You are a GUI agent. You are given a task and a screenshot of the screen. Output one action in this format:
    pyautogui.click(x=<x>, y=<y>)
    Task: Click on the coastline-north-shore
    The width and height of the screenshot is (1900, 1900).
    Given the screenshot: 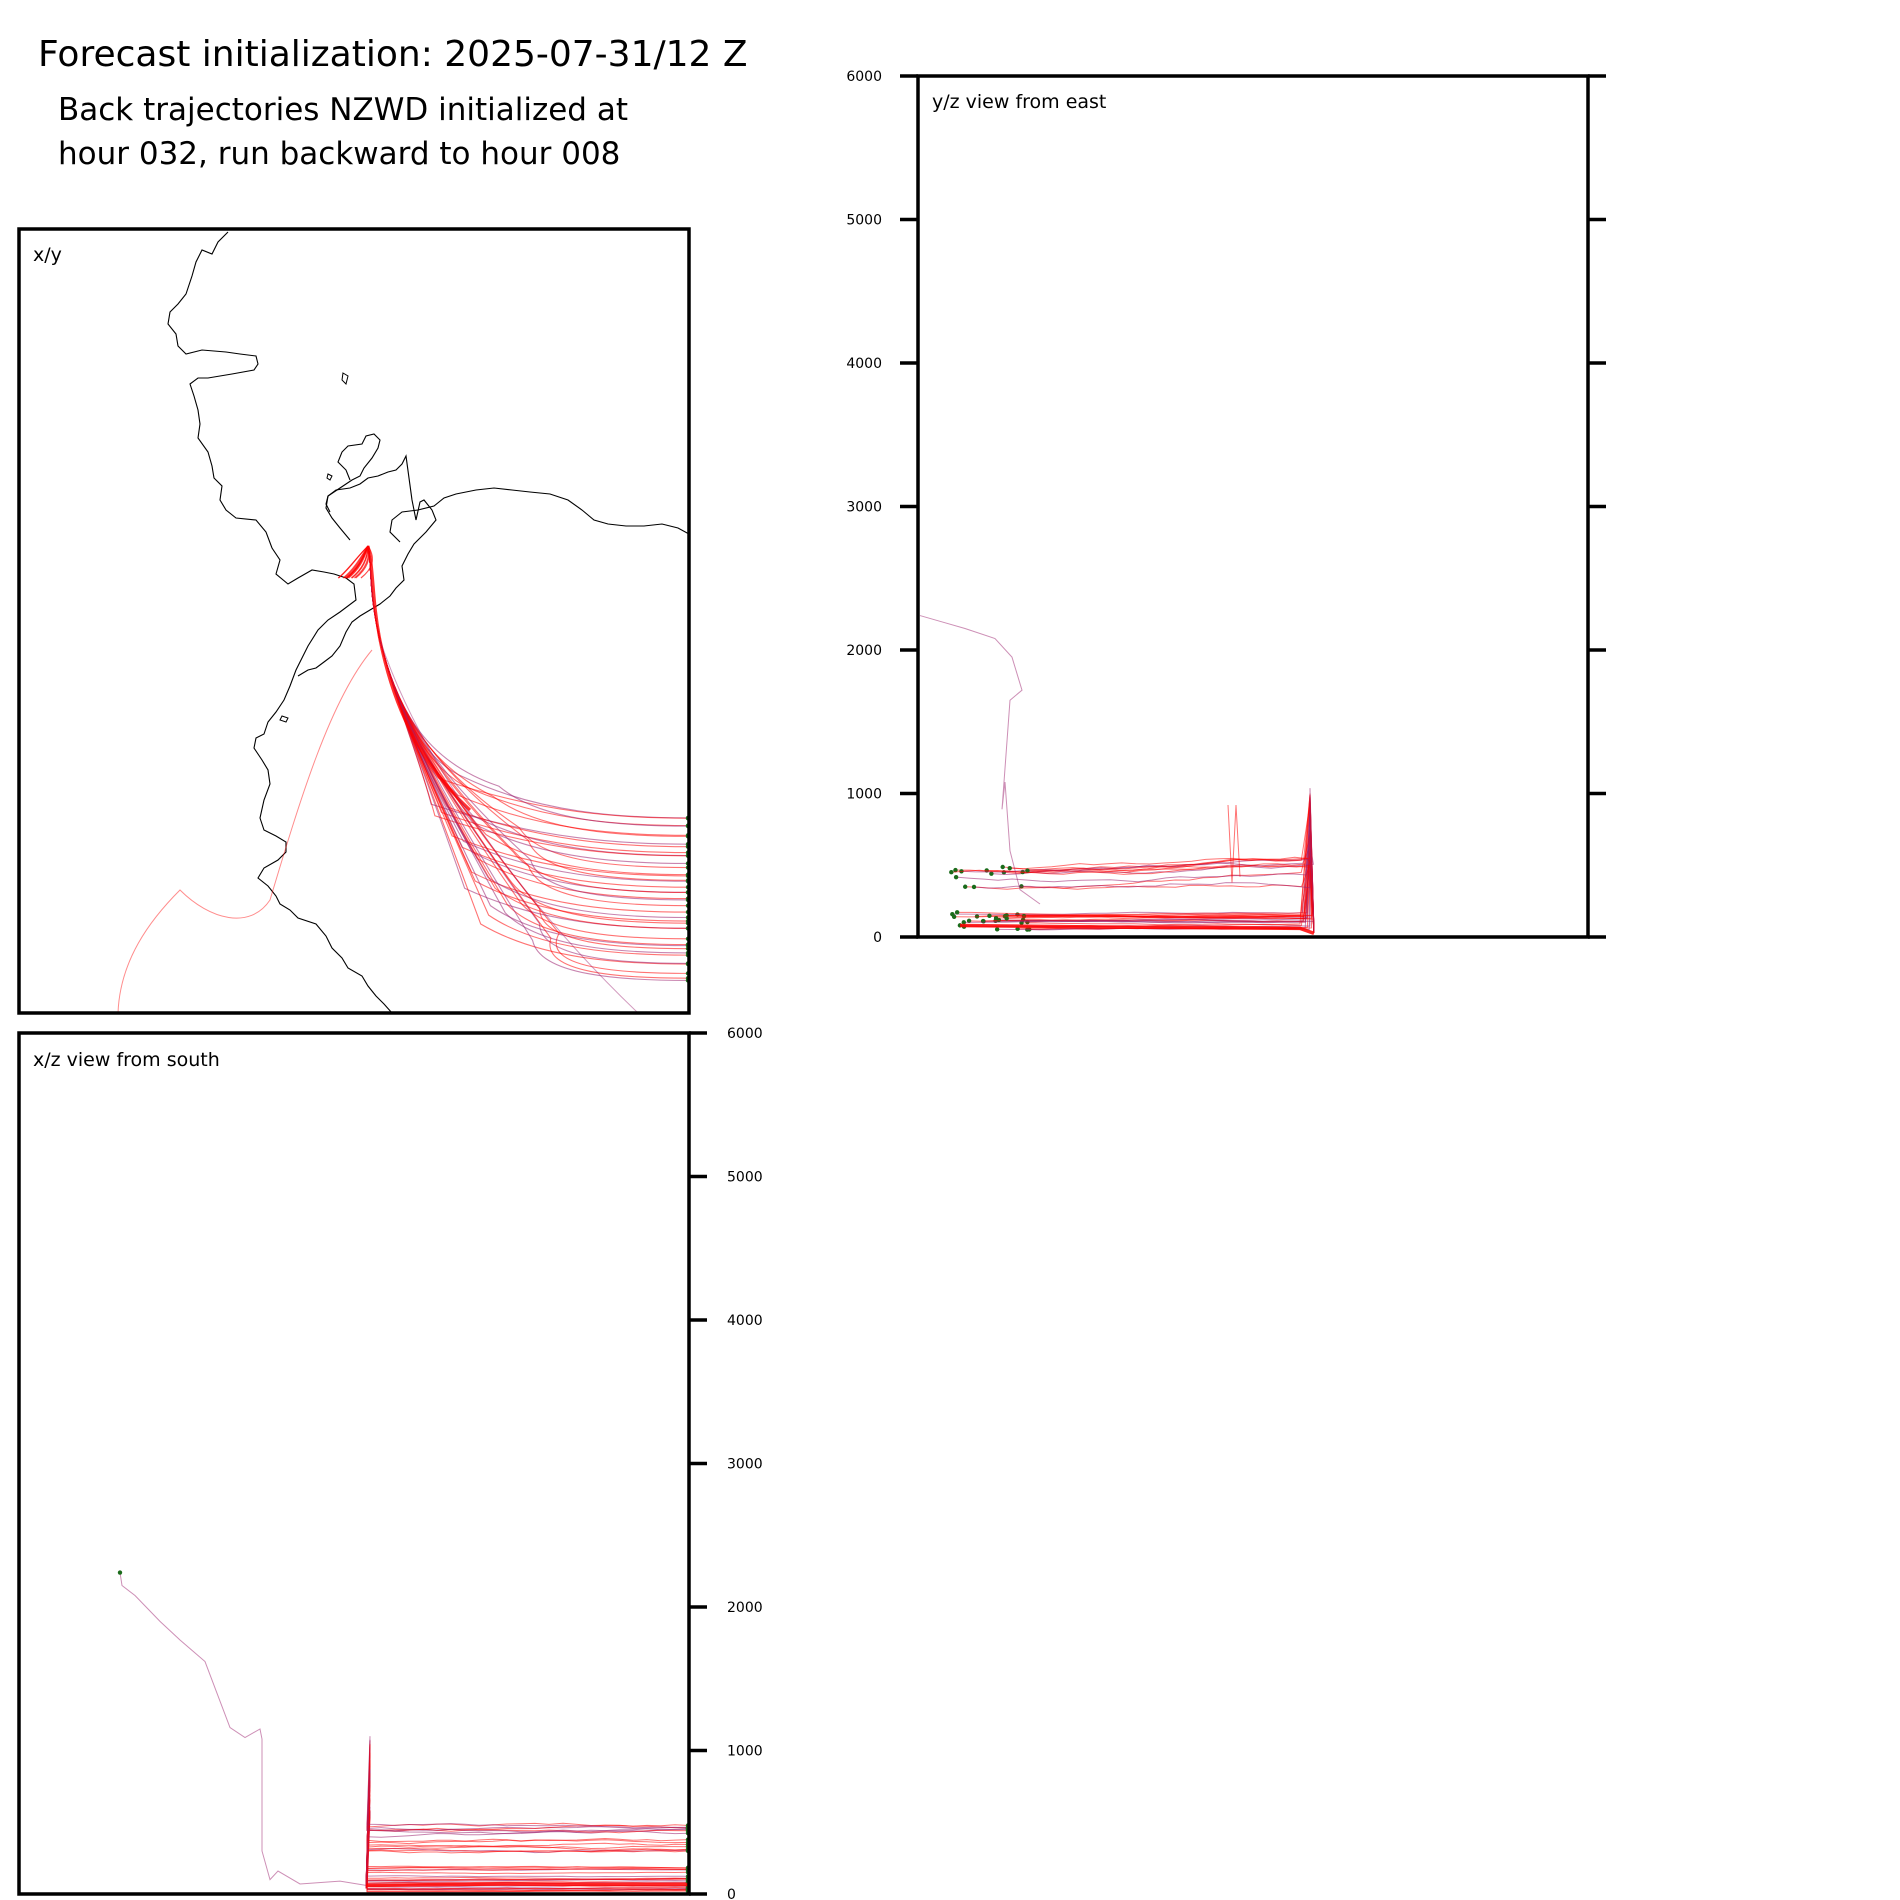 What is the action you would take?
    pyautogui.click(x=539, y=515)
    